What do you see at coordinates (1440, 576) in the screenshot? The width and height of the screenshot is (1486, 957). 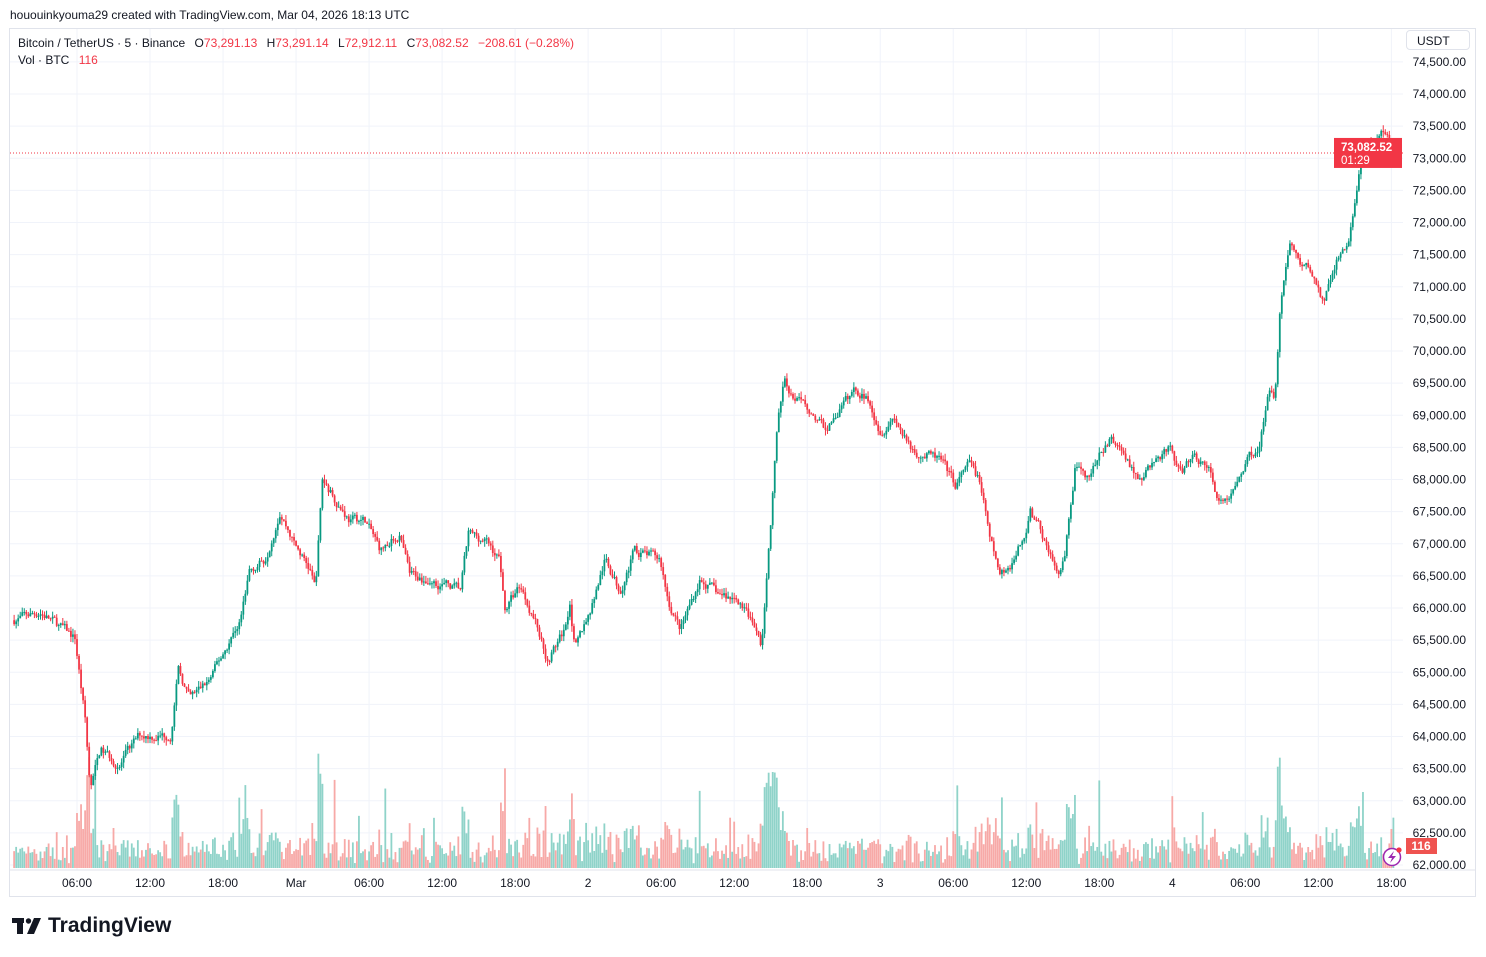 I see `y-tick-label: 66,500.00` at bounding box center [1440, 576].